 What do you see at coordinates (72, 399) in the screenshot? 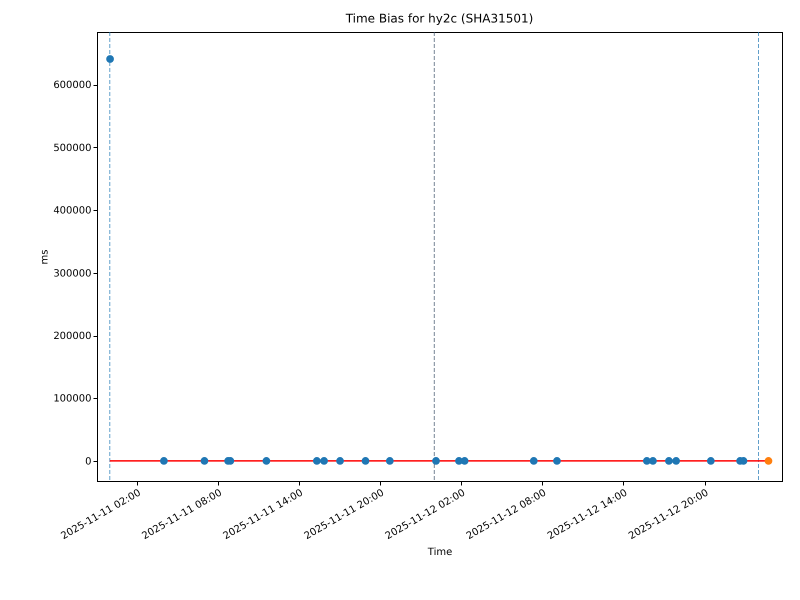
I see `y-tick-label: 100000` at bounding box center [72, 399].